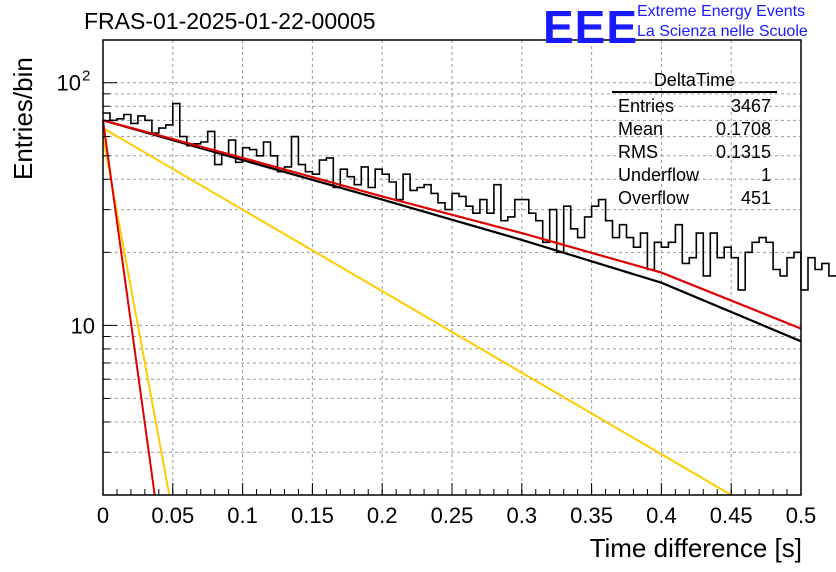 The image size is (836, 572). Describe the element at coordinates (694, 81) in the screenshot. I see `stats-title: DeltaTime` at that location.